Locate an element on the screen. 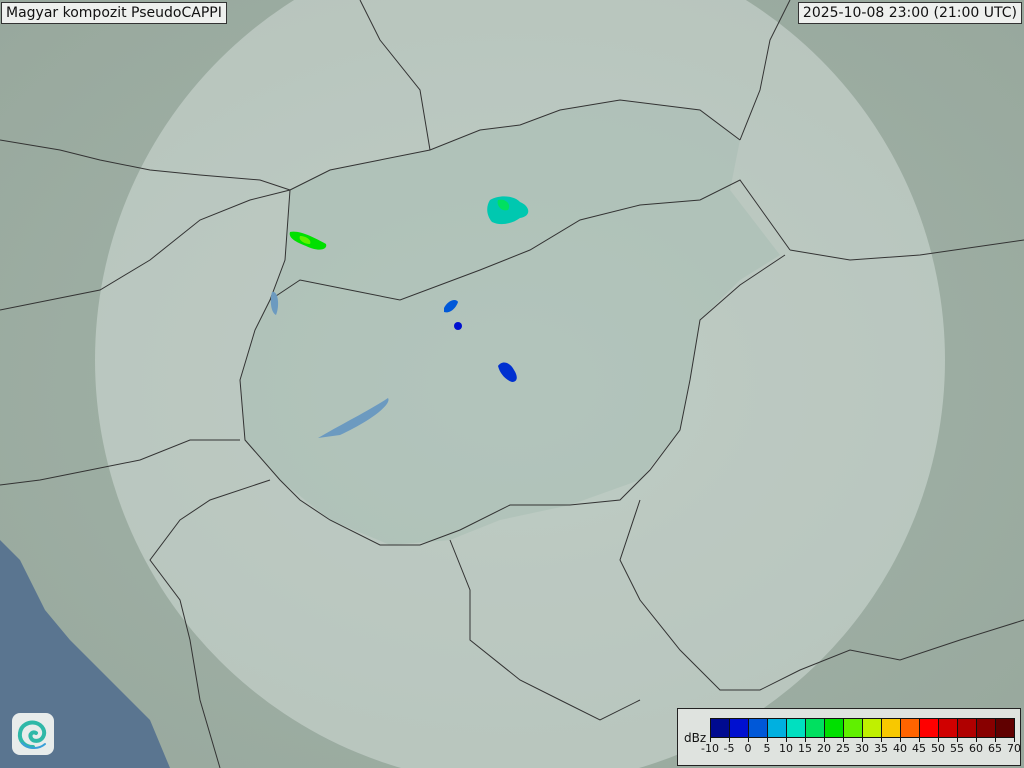 The width and height of the screenshot is (1024, 768). legend-tick-label: 55 is located at coordinates (957, 748).